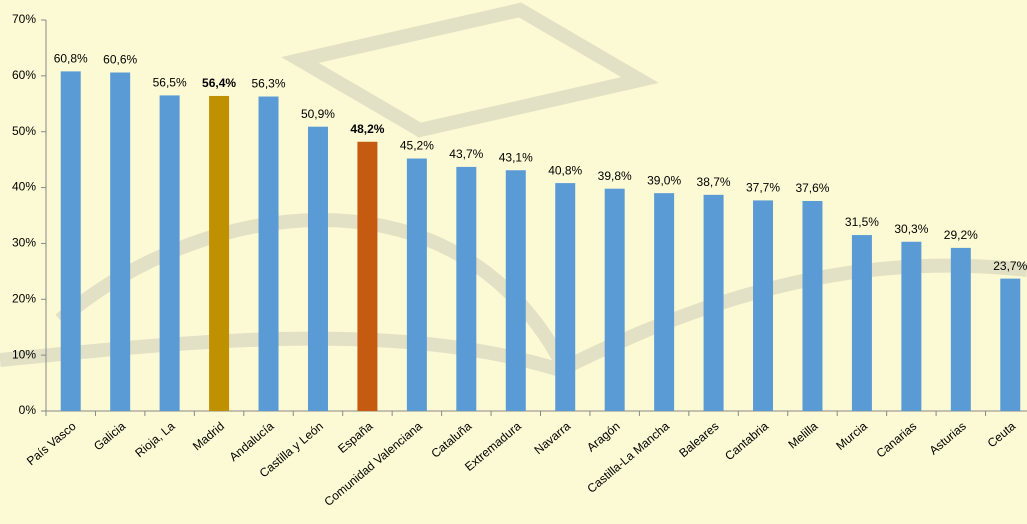 The image size is (1027, 524). I want to click on value-label: 56,4%, so click(219, 83).